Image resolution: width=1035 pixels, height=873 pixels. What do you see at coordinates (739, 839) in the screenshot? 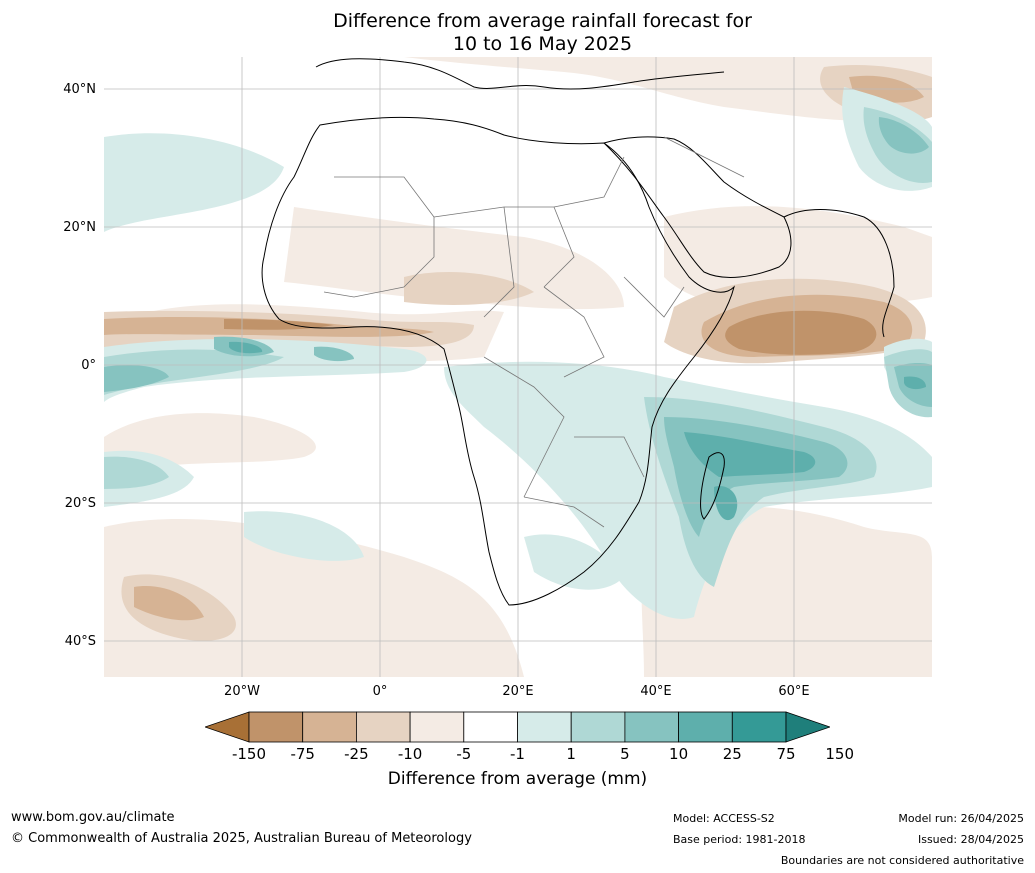
I see `footer-base-period: Base period: 1981-2018` at bounding box center [739, 839].